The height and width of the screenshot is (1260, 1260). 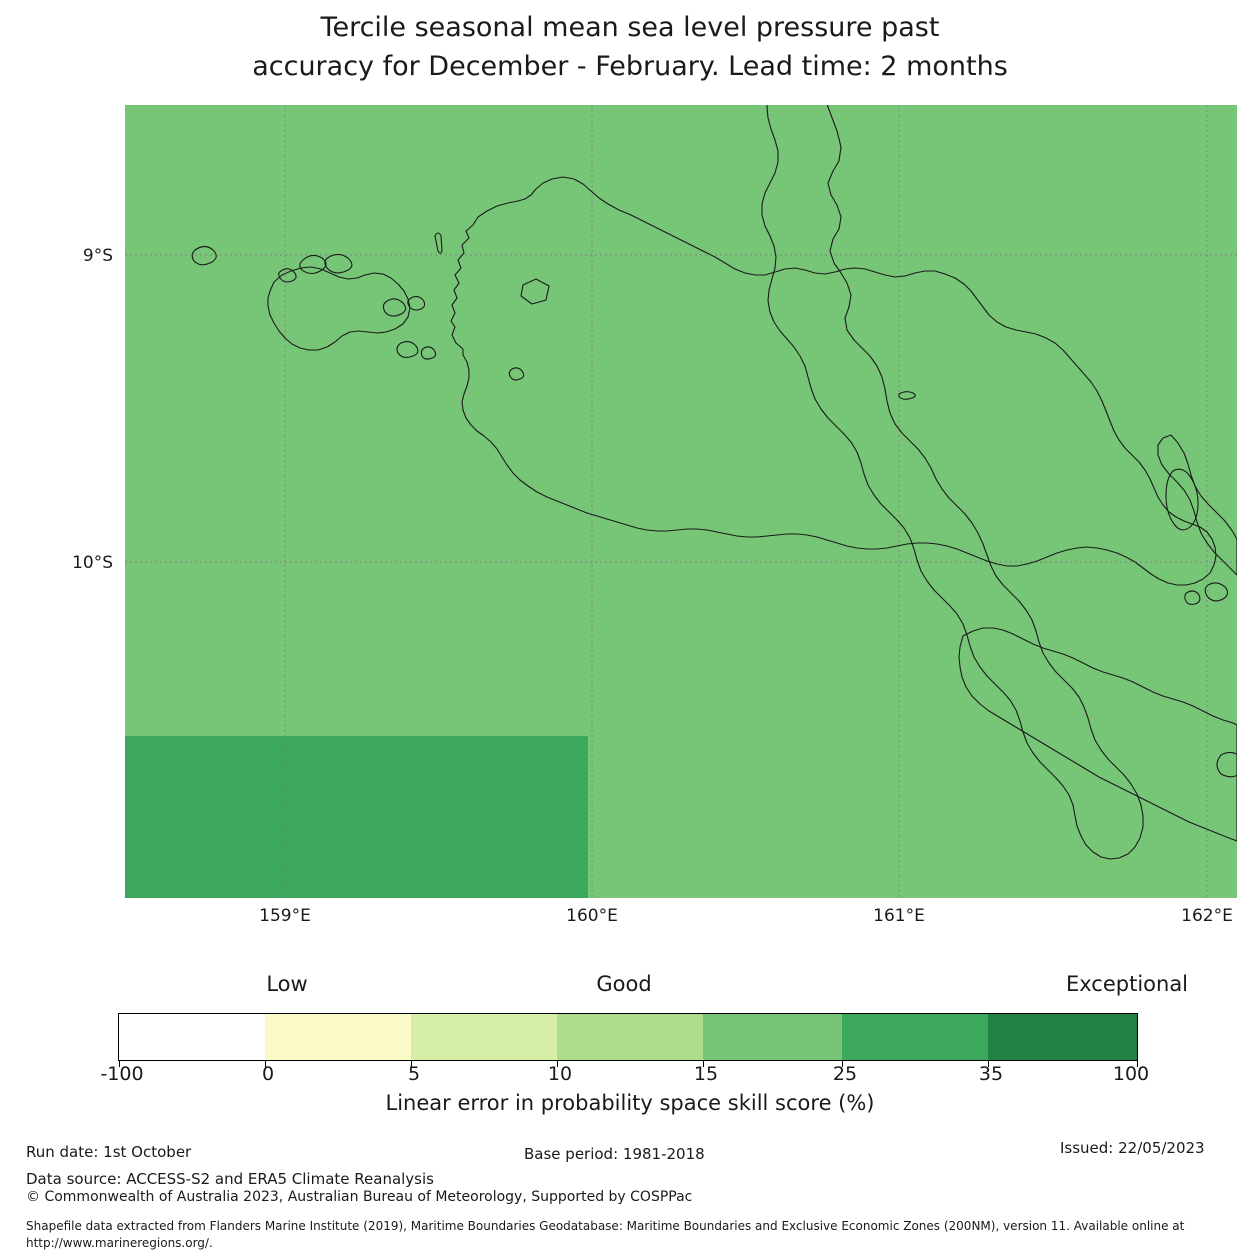 What do you see at coordinates (339, 308) in the screenshot?
I see `coastline-russell-main` at bounding box center [339, 308].